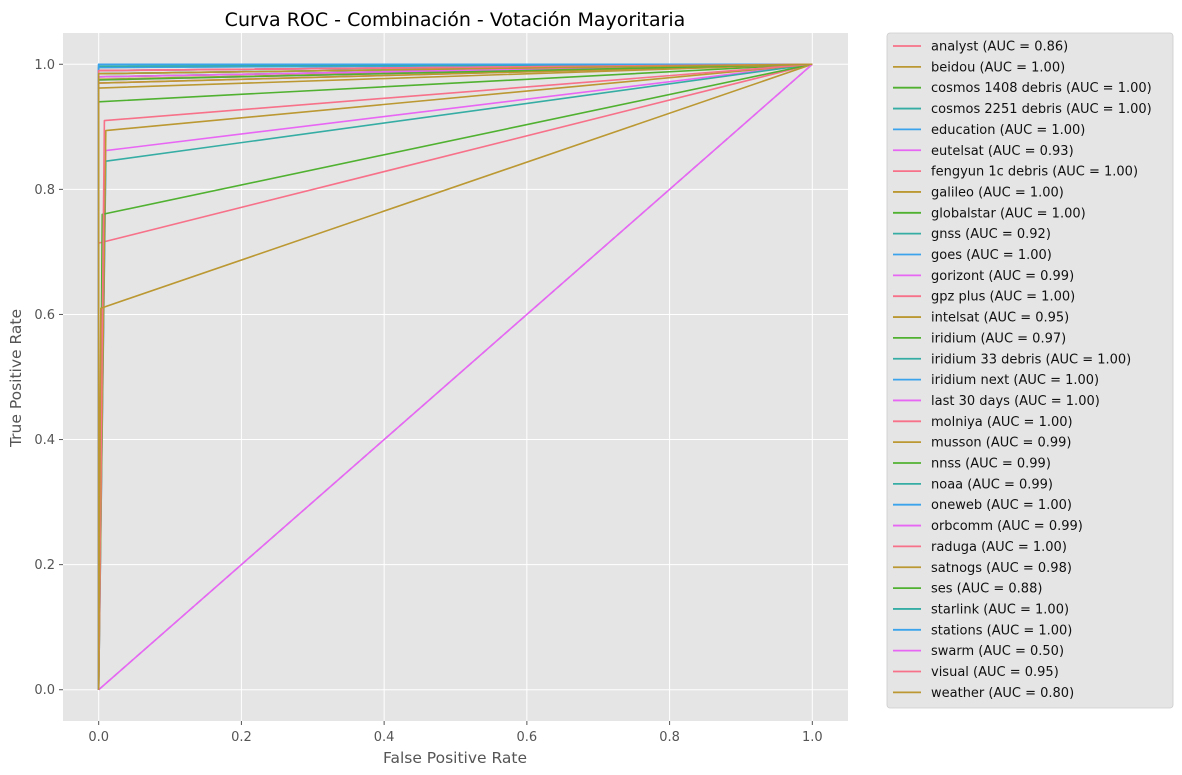 The height and width of the screenshot is (775, 1182). I want to click on legend-label: starlink (AUC = 1.00), so click(1000, 609).